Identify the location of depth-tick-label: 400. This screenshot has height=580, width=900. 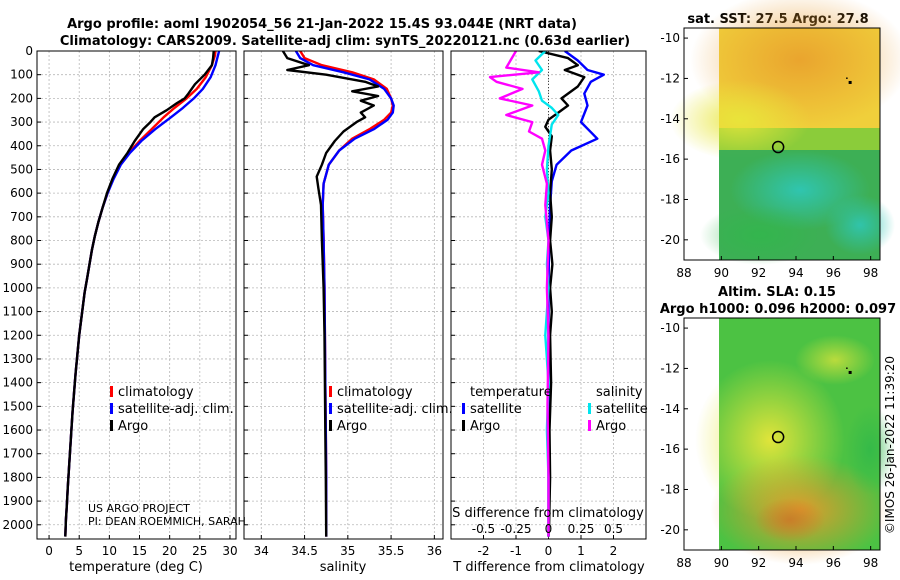
(21, 146).